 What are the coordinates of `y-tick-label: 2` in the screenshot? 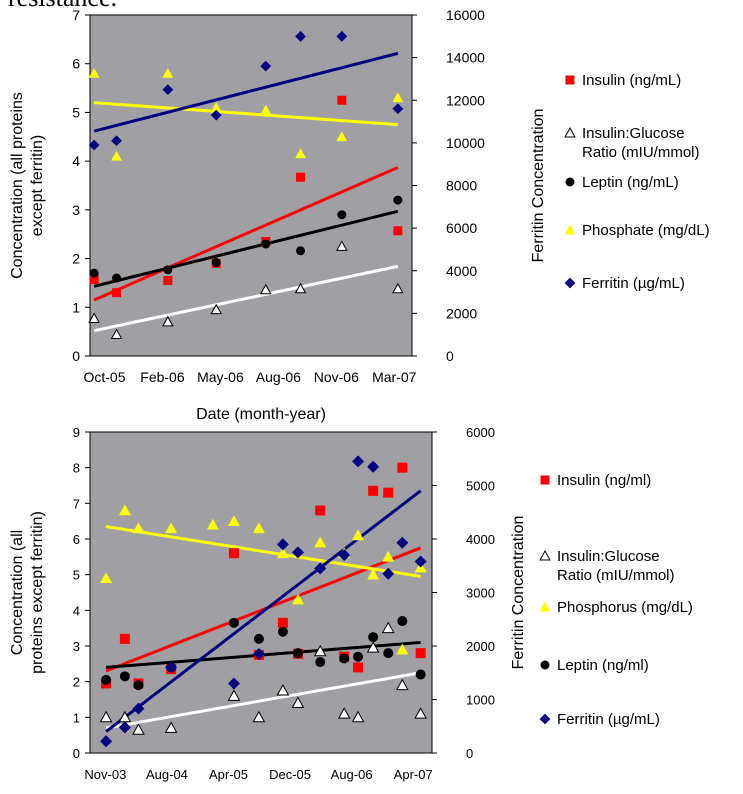 It's located at (76, 682).